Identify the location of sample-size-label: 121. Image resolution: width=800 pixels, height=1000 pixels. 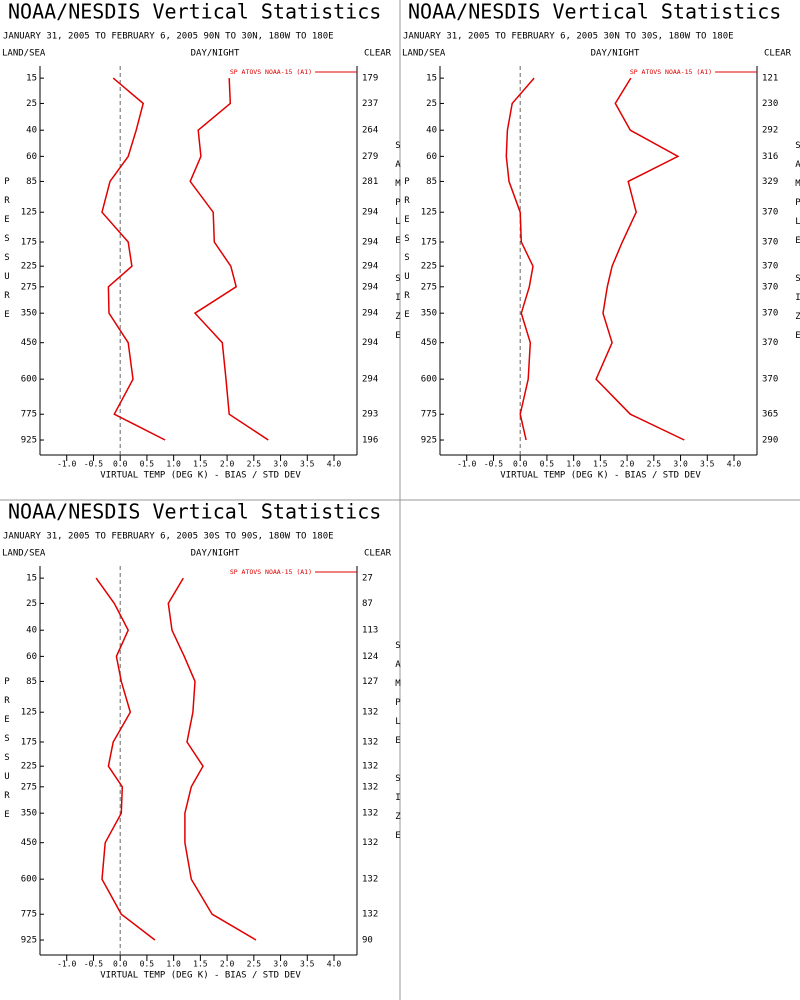
(770, 79).